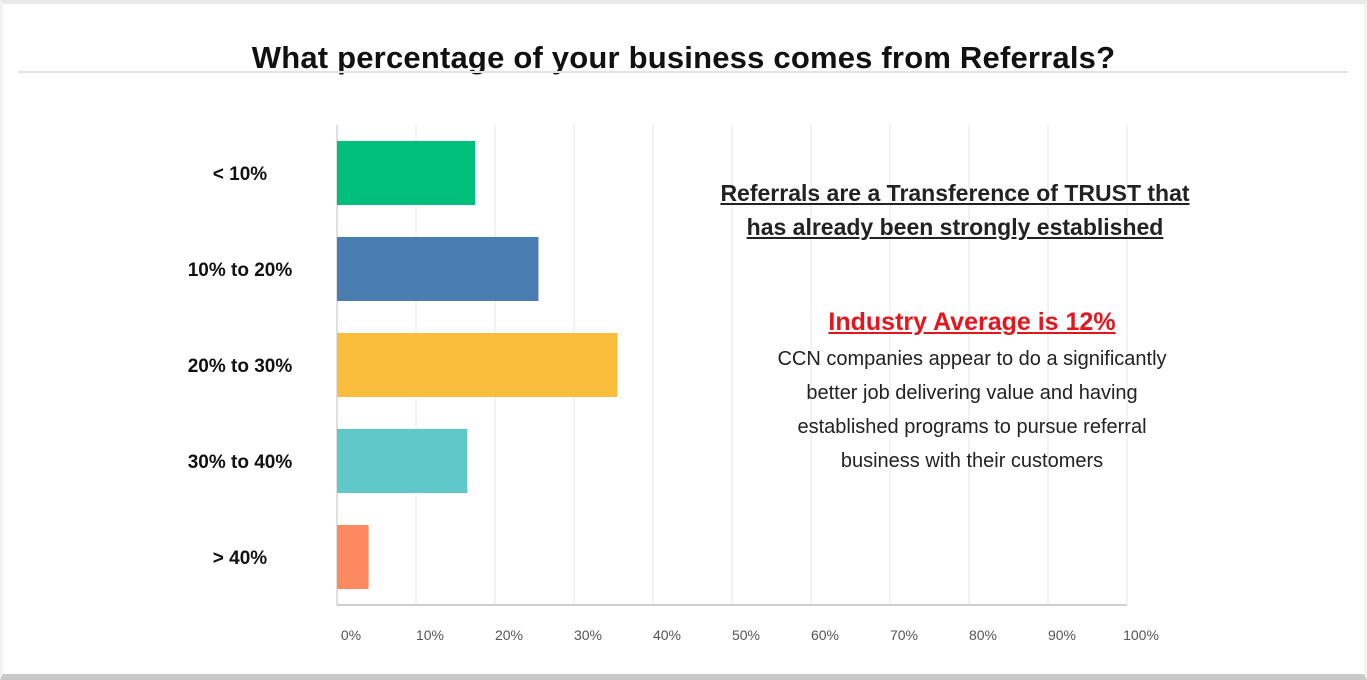  Describe the element at coordinates (1062, 635) in the screenshot. I see `x-tick-label: 90%` at that location.